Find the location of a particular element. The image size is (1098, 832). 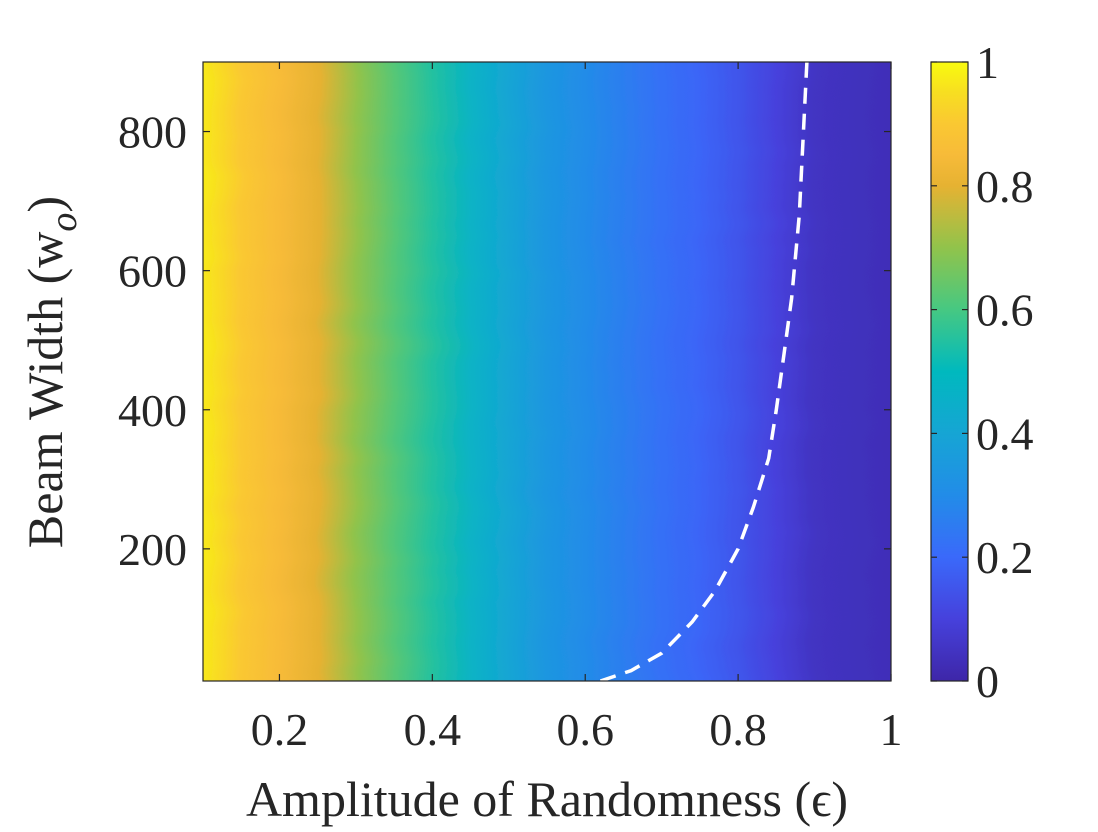

colorbar: 0 0.2 0.4 0.6 0.8 1 is located at coordinates (982, 372).